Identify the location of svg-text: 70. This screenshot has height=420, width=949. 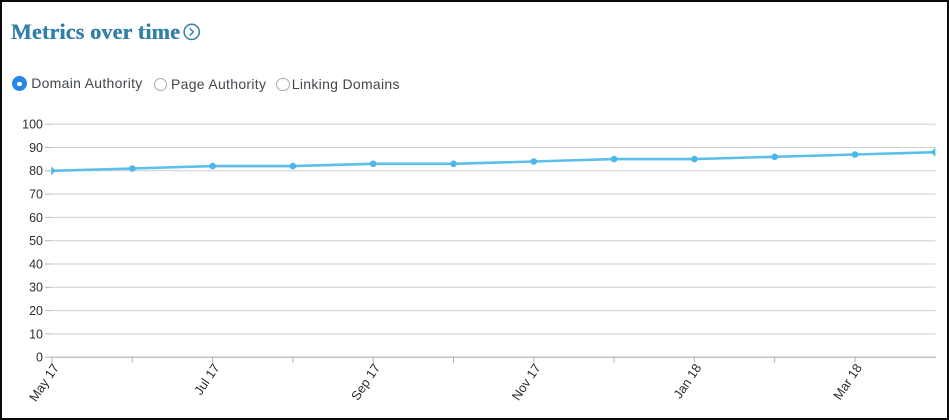
(36, 195).